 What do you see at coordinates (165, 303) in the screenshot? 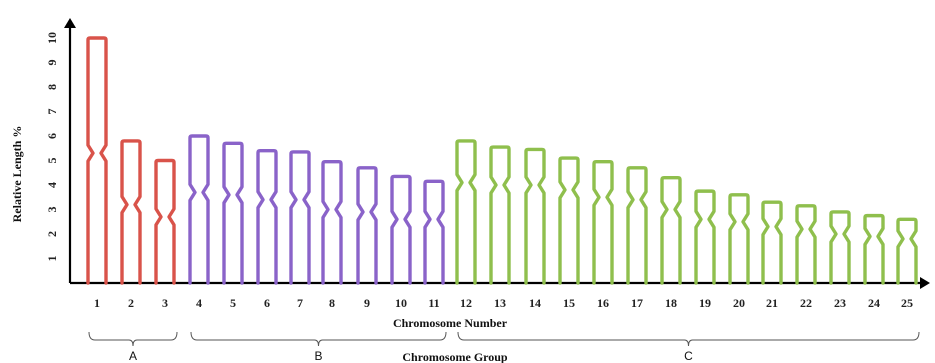
I see `x-tick-label: 3` at bounding box center [165, 303].